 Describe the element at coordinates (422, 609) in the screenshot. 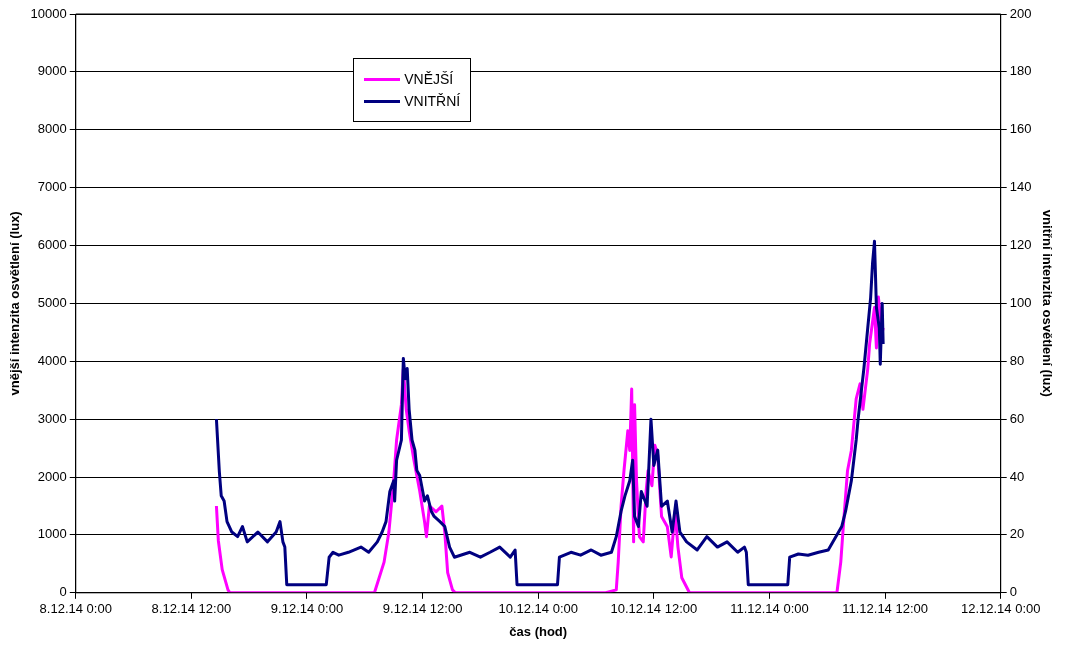

I see `x-tick-label: 9.12.14 12:00` at that location.